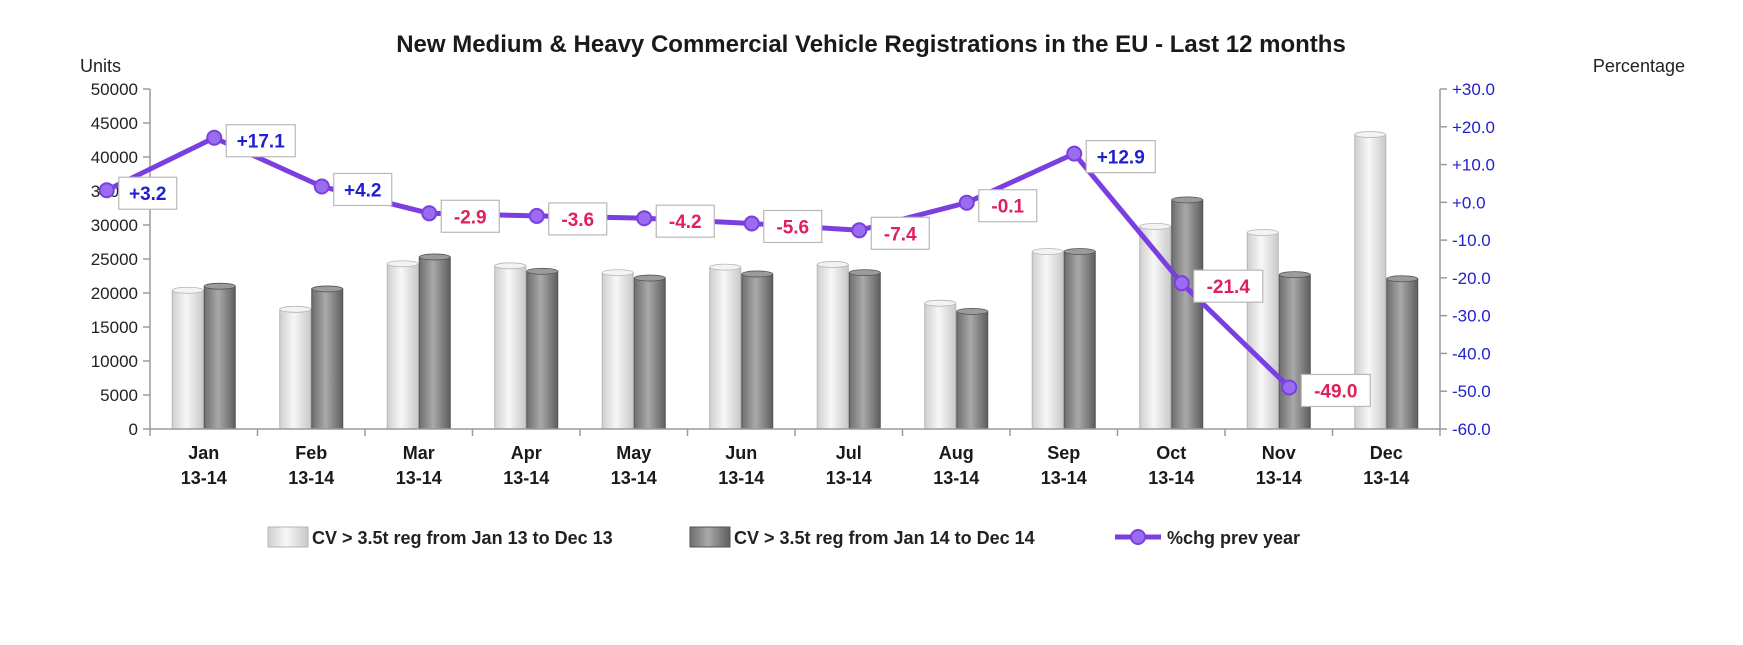 The width and height of the screenshot is (1743, 645). What do you see at coordinates (419, 453) in the screenshot?
I see `x-tick-label: Mar` at bounding box center [419, 453].